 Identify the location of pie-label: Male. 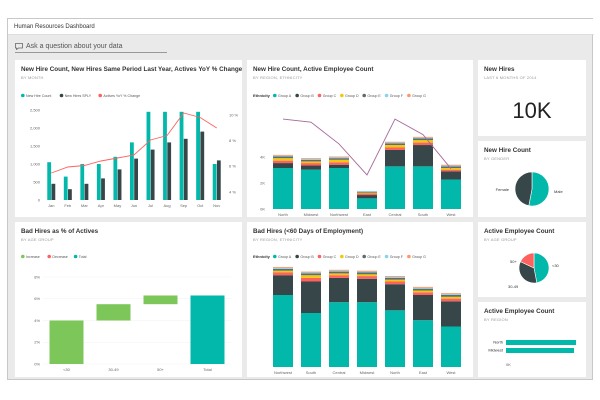
(558, 191).